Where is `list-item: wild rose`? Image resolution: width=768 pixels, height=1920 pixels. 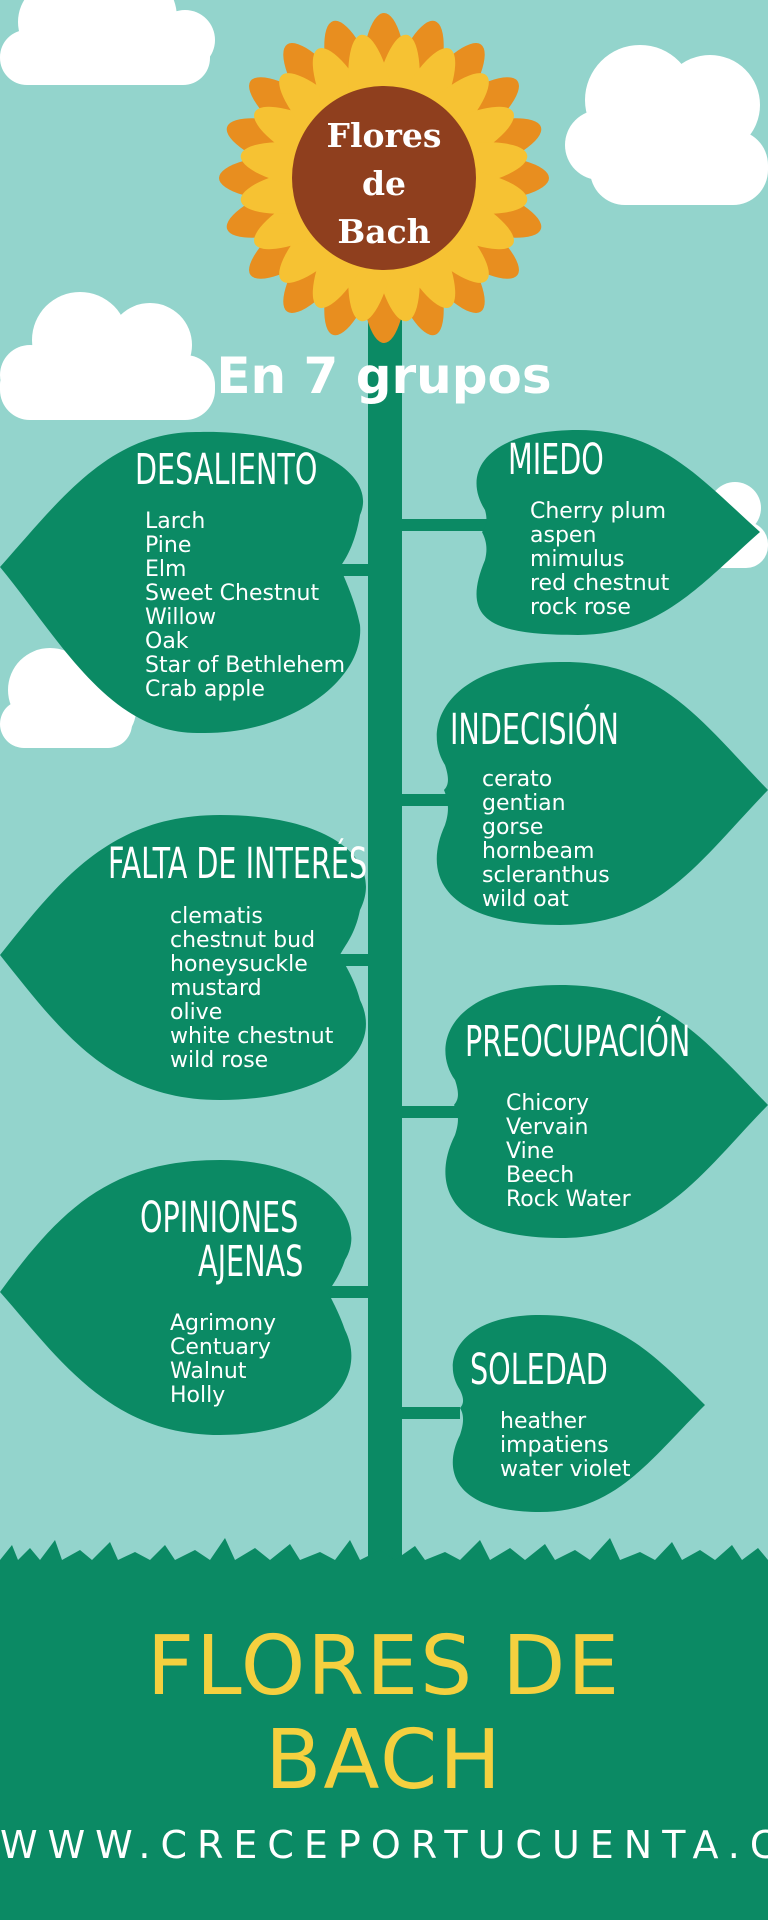 list-item: wild rose is located at coordinates (219, 1060).